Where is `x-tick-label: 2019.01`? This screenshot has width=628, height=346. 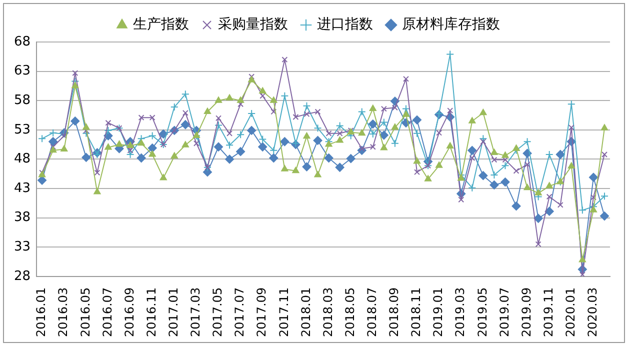 x-tick-label: 2019.01 is located at coordinates (438, 312).